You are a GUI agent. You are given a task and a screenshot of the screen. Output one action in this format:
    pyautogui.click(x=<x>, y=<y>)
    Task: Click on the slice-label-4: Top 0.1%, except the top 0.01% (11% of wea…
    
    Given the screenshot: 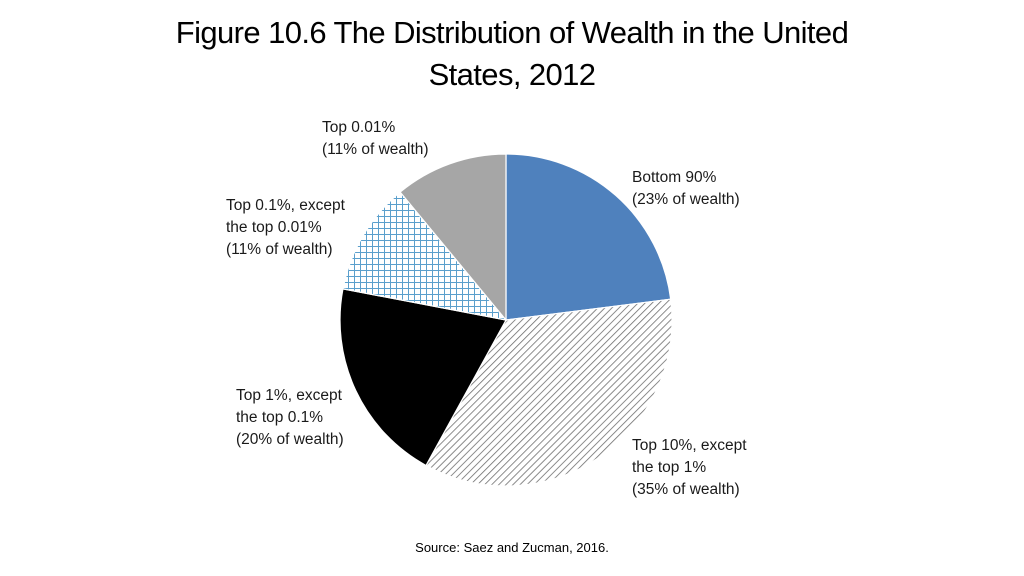 What is the action you would take?
    pyautogui.click(x=286, y=227)
    